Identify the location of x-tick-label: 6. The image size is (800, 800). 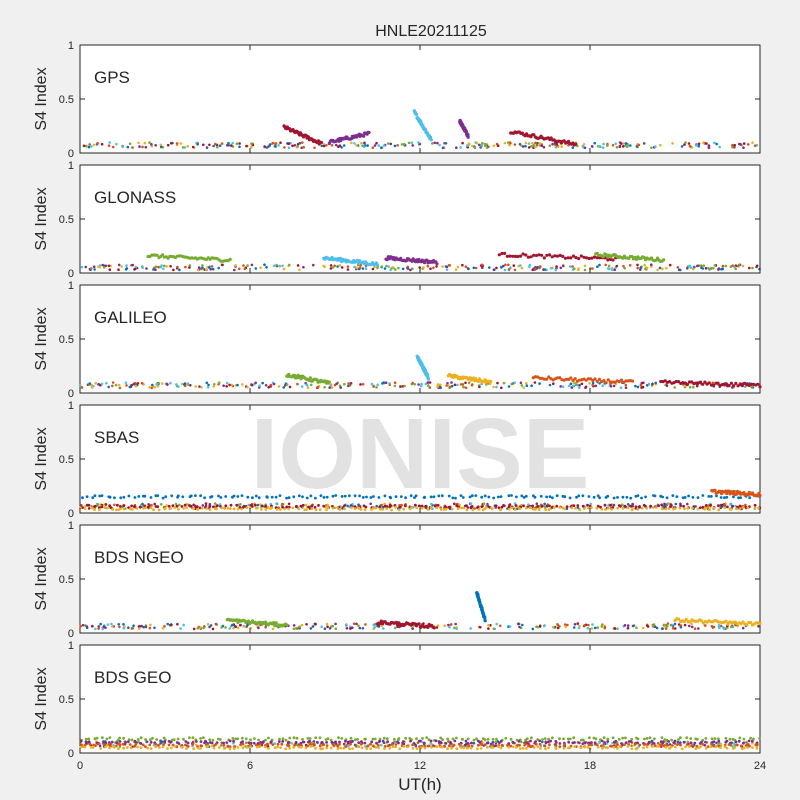
(250, 766).